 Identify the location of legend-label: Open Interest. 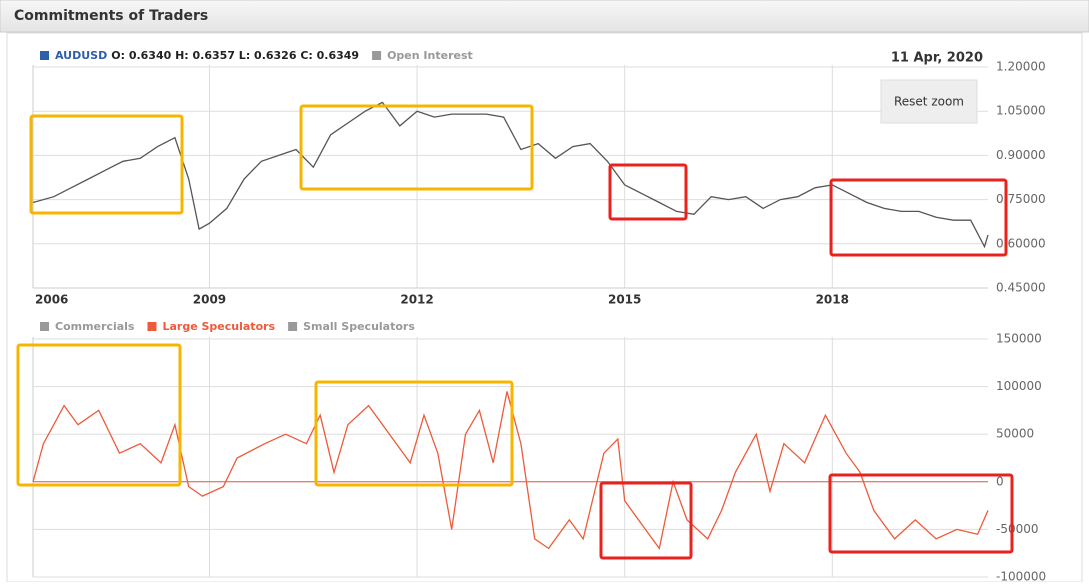
(430, 55).